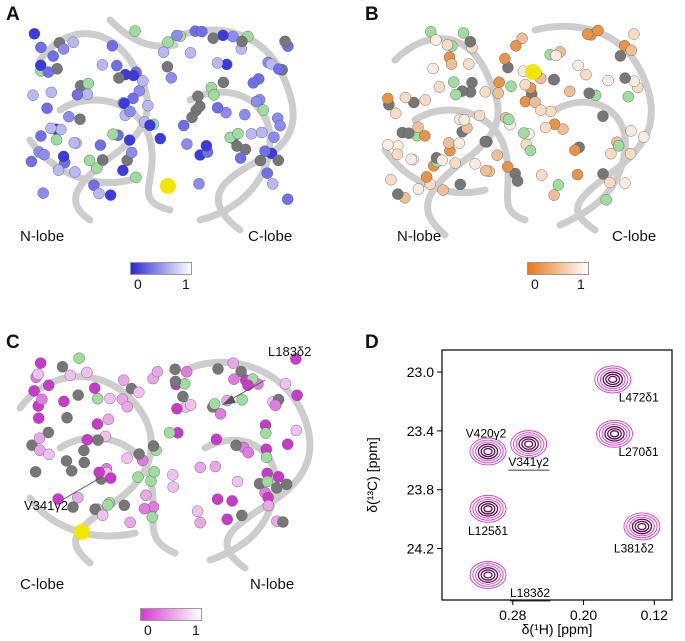 The height and width of the screenshot is (641, 685). I want to click on panel-a-structure, so click(161, 125).